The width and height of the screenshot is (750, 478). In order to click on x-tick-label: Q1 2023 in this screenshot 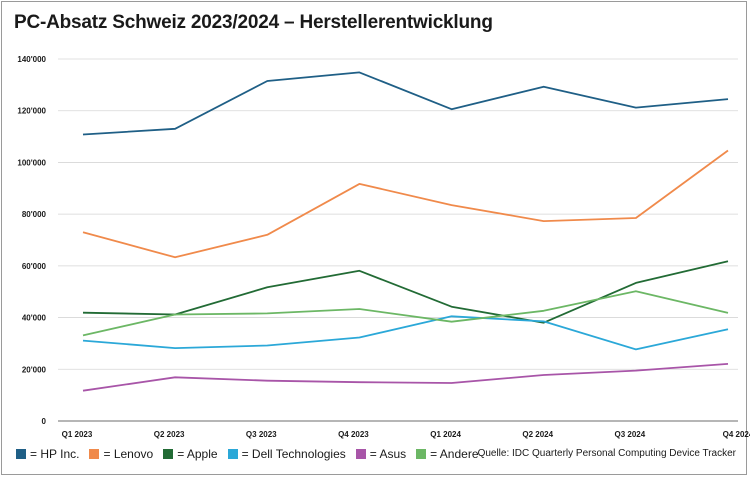, I will do `click(77, 434)`.